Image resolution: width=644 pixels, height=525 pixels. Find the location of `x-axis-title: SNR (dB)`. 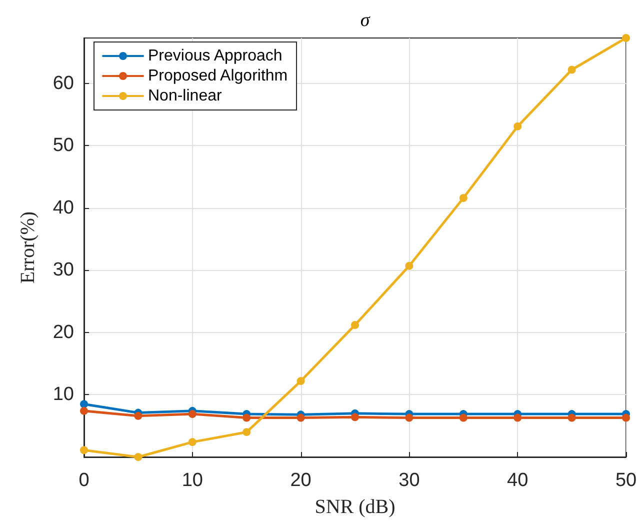

x-axis-title: SNR (dB) is located at coordinates (355, 507).